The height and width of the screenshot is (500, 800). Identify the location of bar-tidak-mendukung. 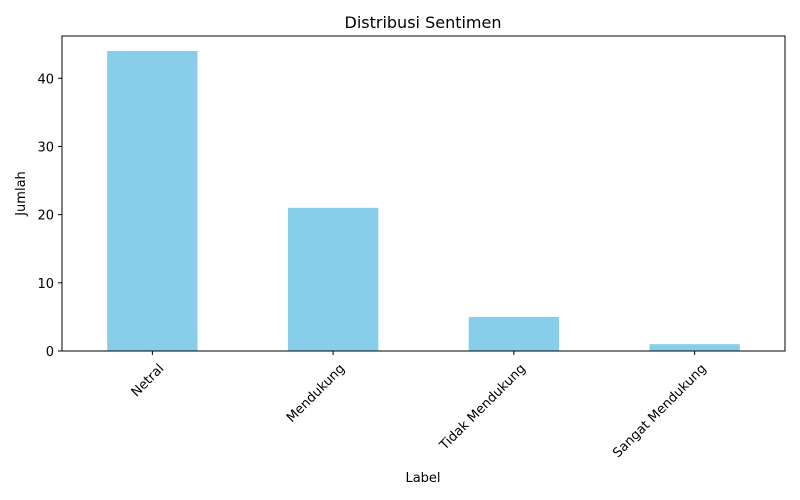
(514, 333).